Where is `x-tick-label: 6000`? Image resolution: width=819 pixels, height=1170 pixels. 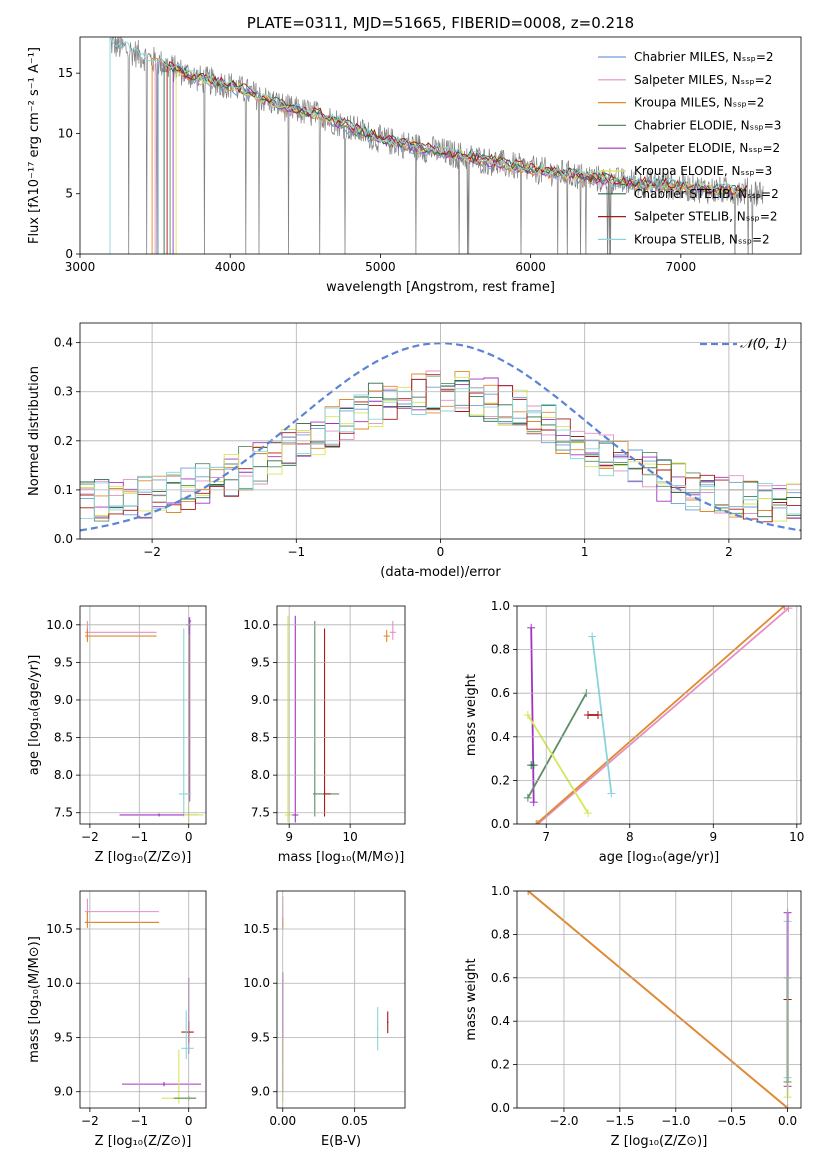 x-tick-label: 6000 is located at coordinates (530, 267).